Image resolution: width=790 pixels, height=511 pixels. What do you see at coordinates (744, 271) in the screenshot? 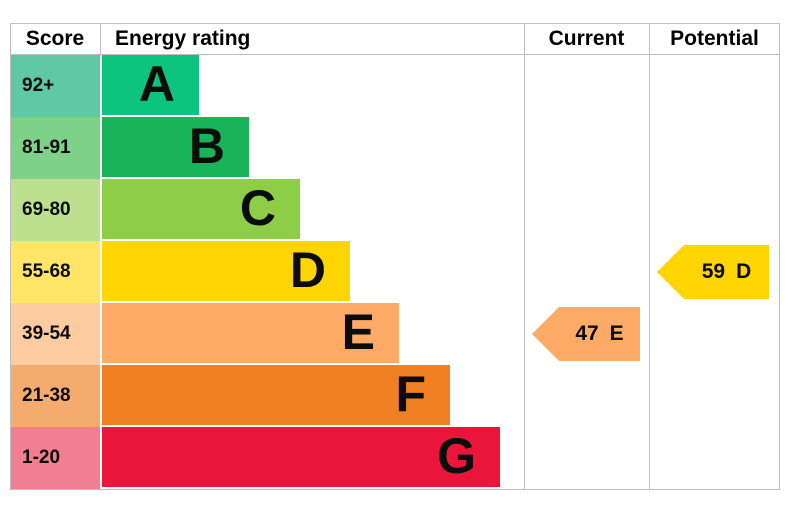
I see `potential-rating-band: D` at bounding box center [744, 271].